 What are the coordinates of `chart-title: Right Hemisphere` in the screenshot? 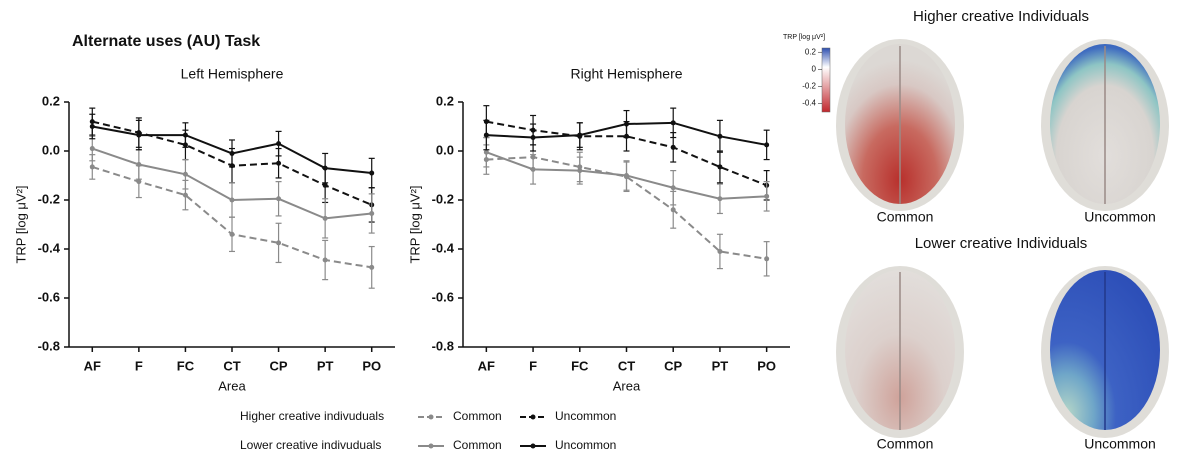 It's located at (626, 74).